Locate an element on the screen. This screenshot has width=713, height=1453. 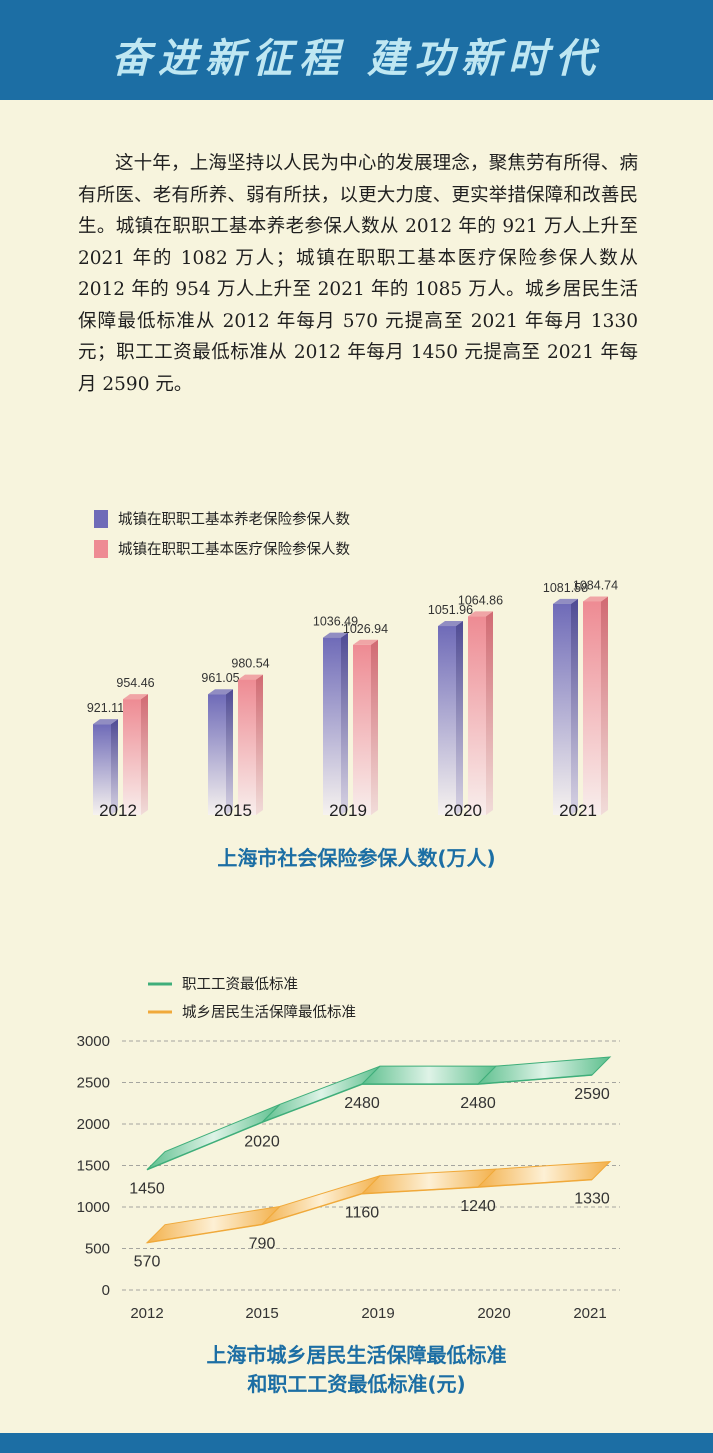
bar-value-label-2015-2: 980.54 is located at coordinates (250, 664).